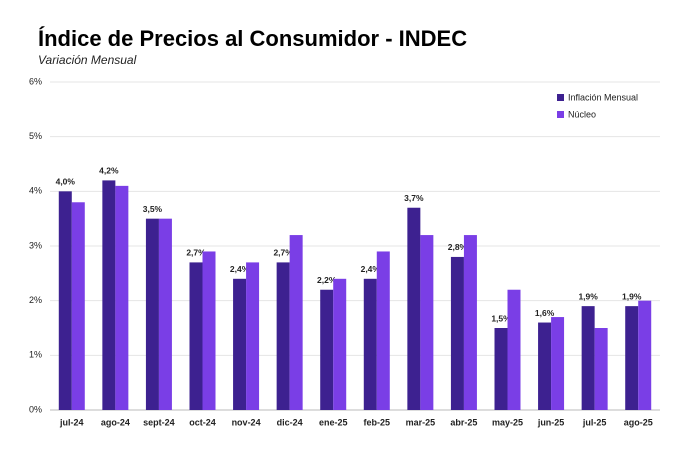  What do you see at coordinates (202, 422) in the screenshot?
I see `x-tick-label: oct-24` at bounding box center [202, 422].